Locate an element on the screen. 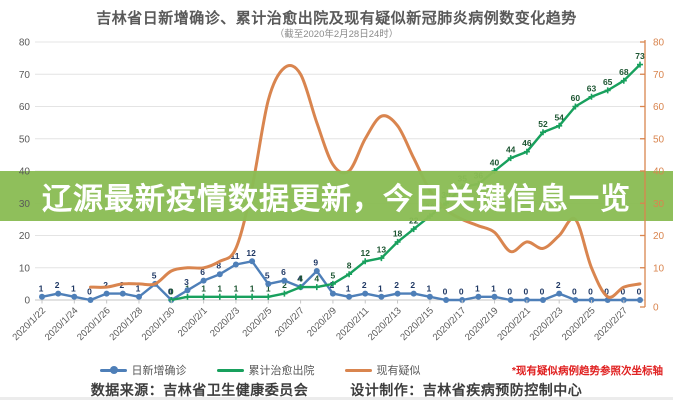  data-point-label: 13 is located at coordinates (382, 250).